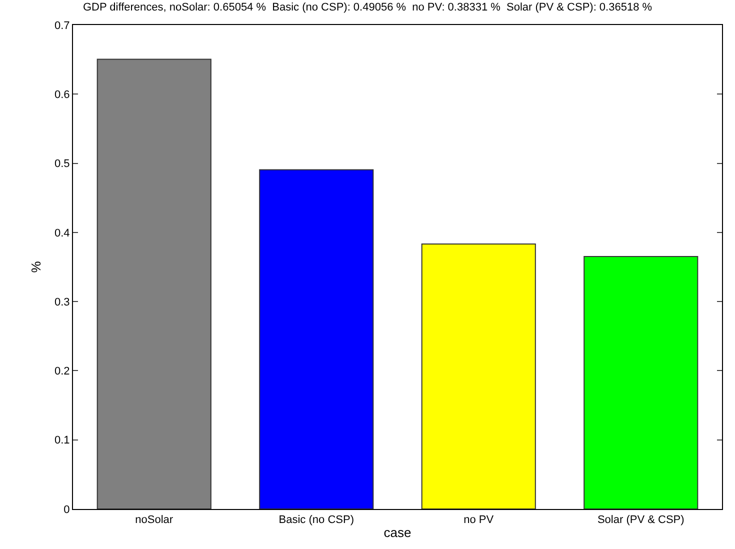  What do you see at coordinates (62, 440) in the screenshot?
I see `y-tick-label: 0.1` at bounding box center [62, 440].